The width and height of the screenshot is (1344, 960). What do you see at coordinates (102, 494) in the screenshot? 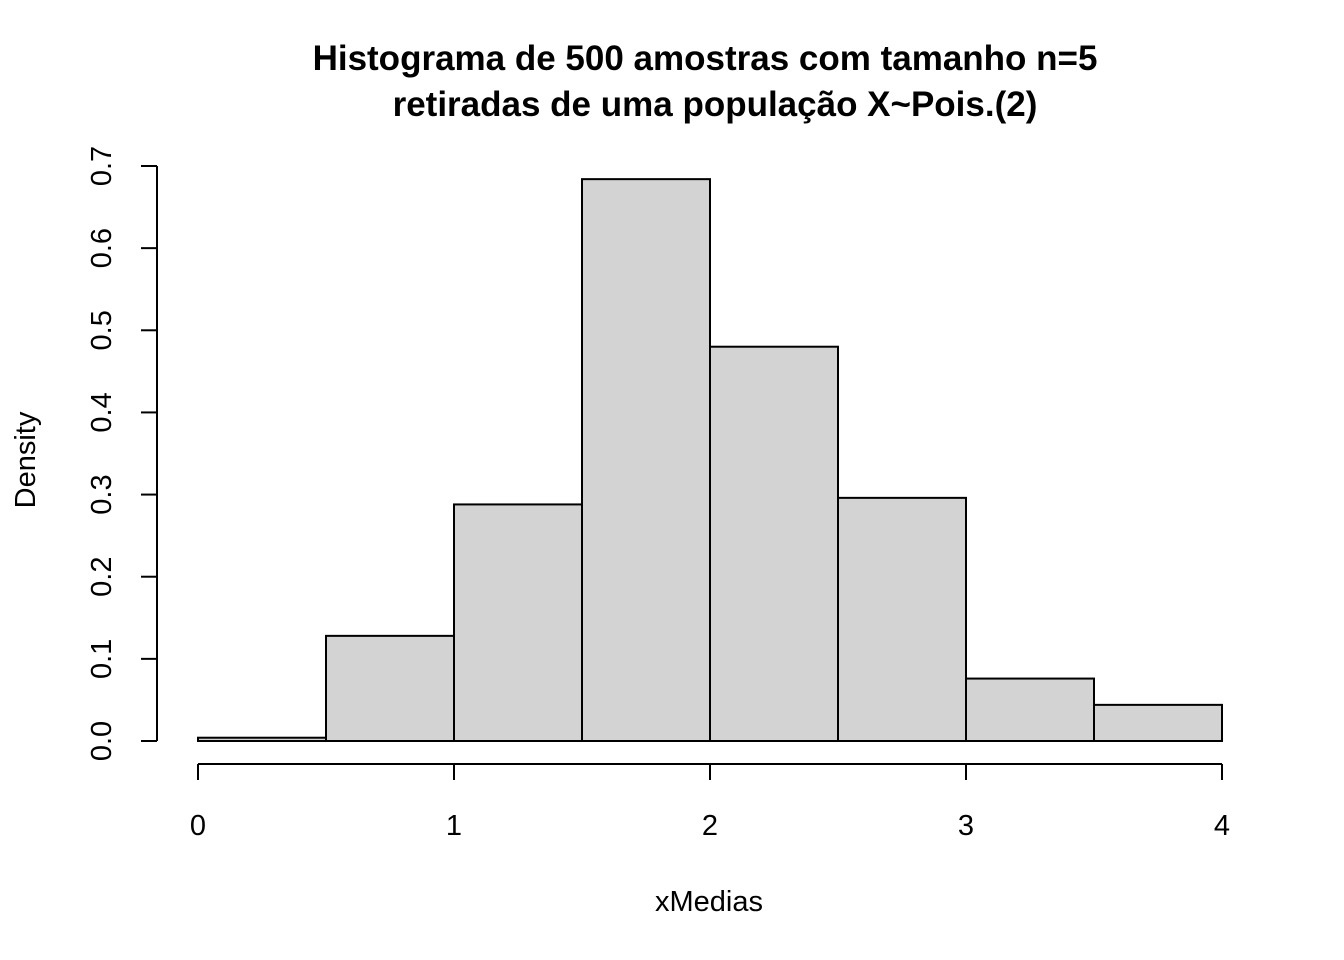
I see `y-tick-label-3: 0.3` at bounding box center [102, 494].